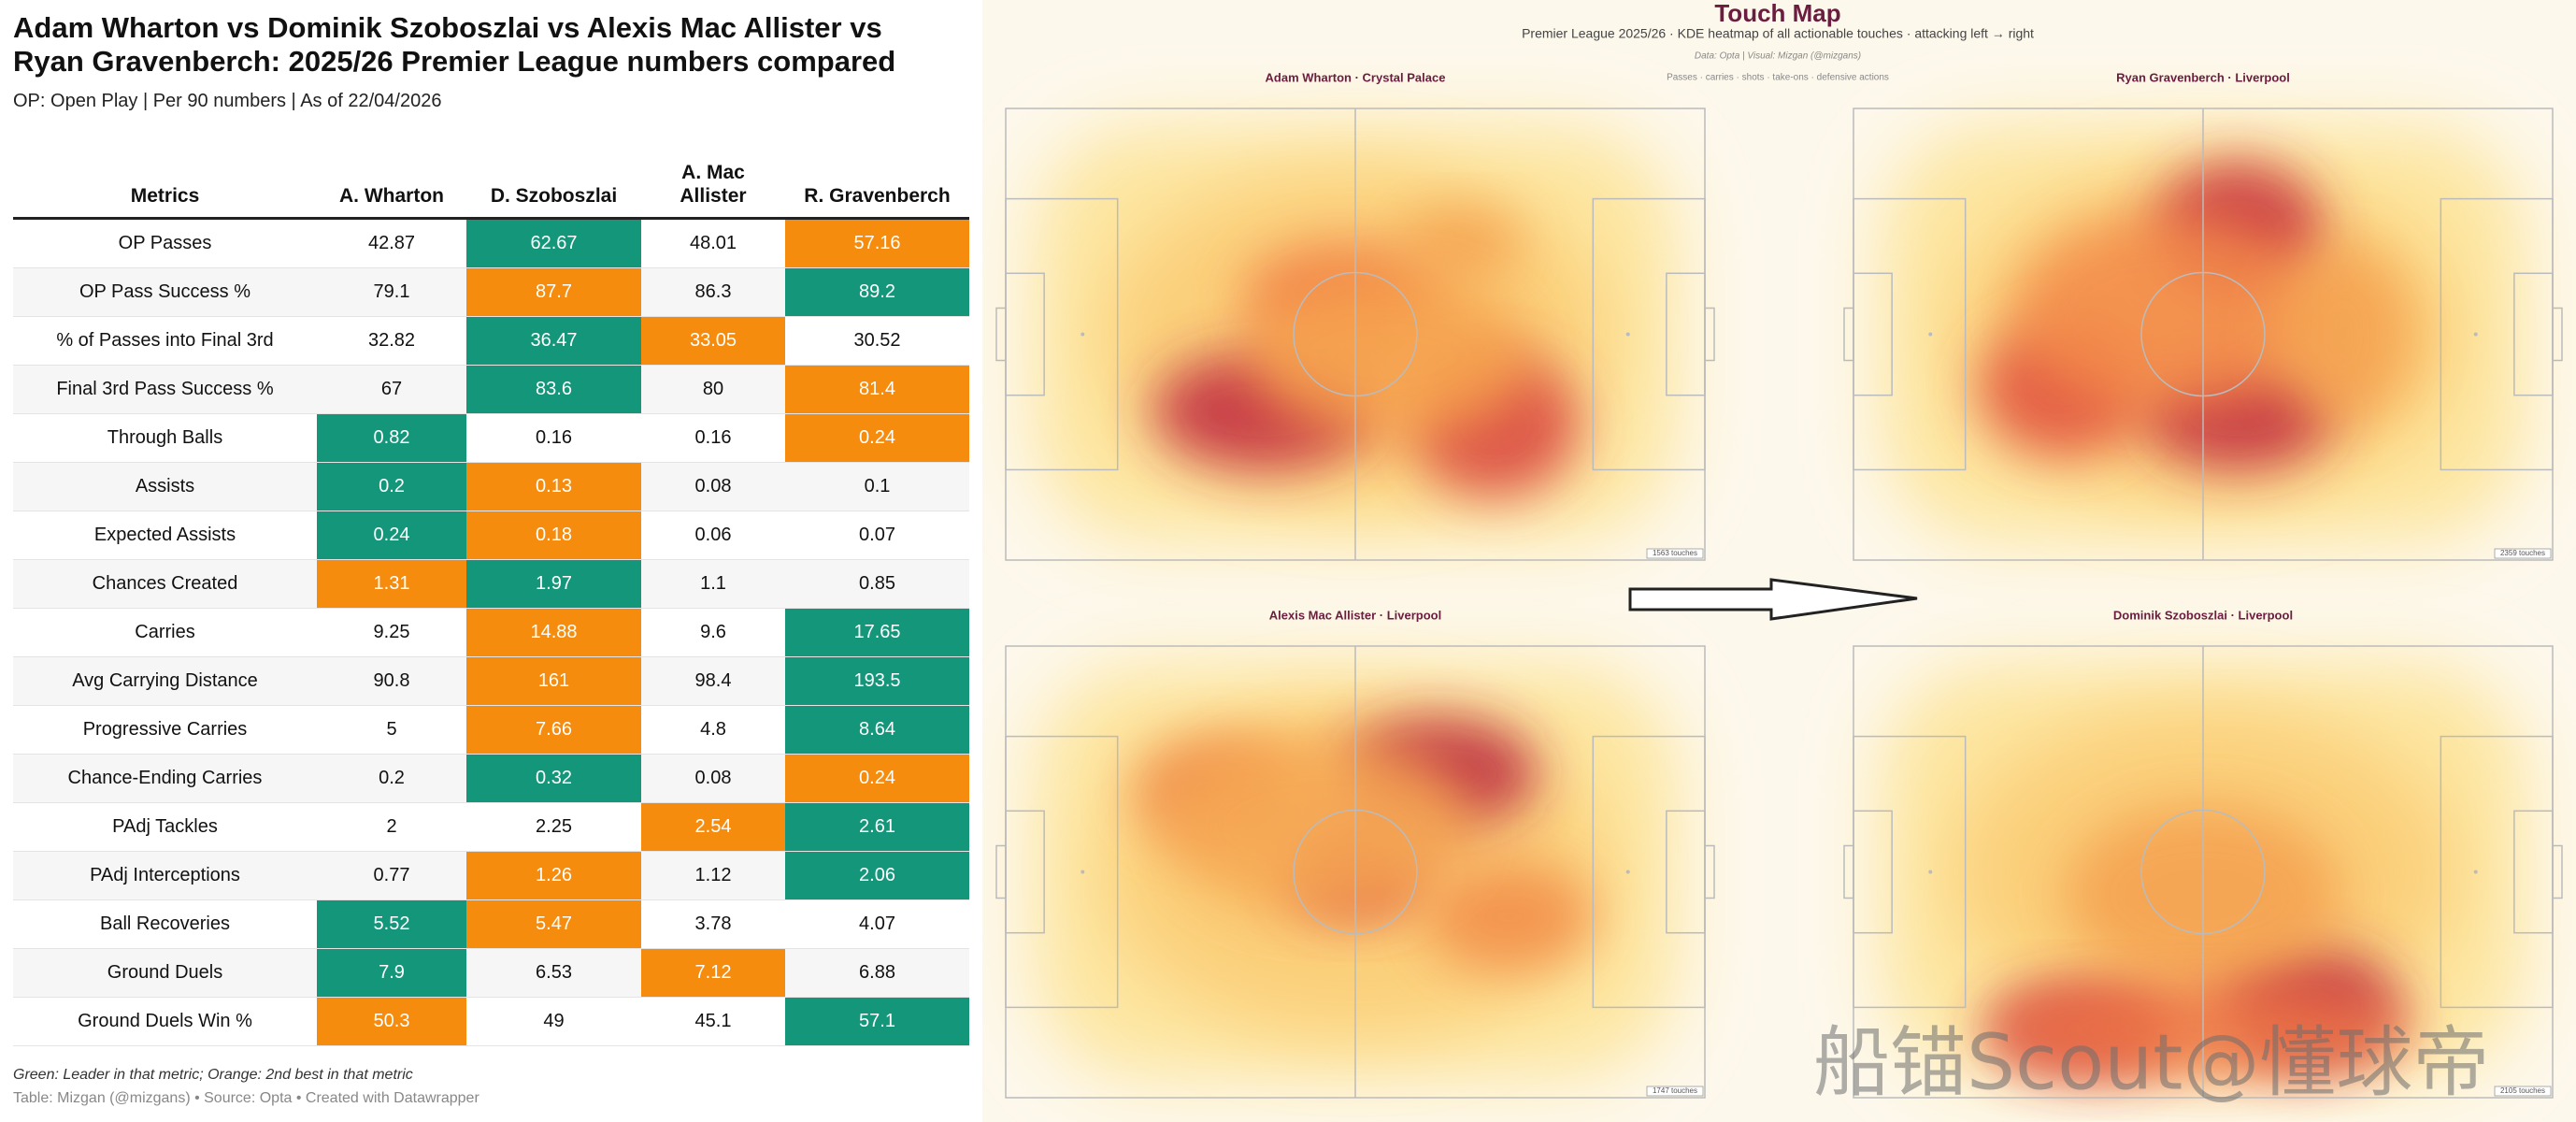 The image size is (2576, 1122). What do you see at coordinates (713, 827) in the screenshot?
I see `value-cell: 2.54` at bounding box center [713, 827].